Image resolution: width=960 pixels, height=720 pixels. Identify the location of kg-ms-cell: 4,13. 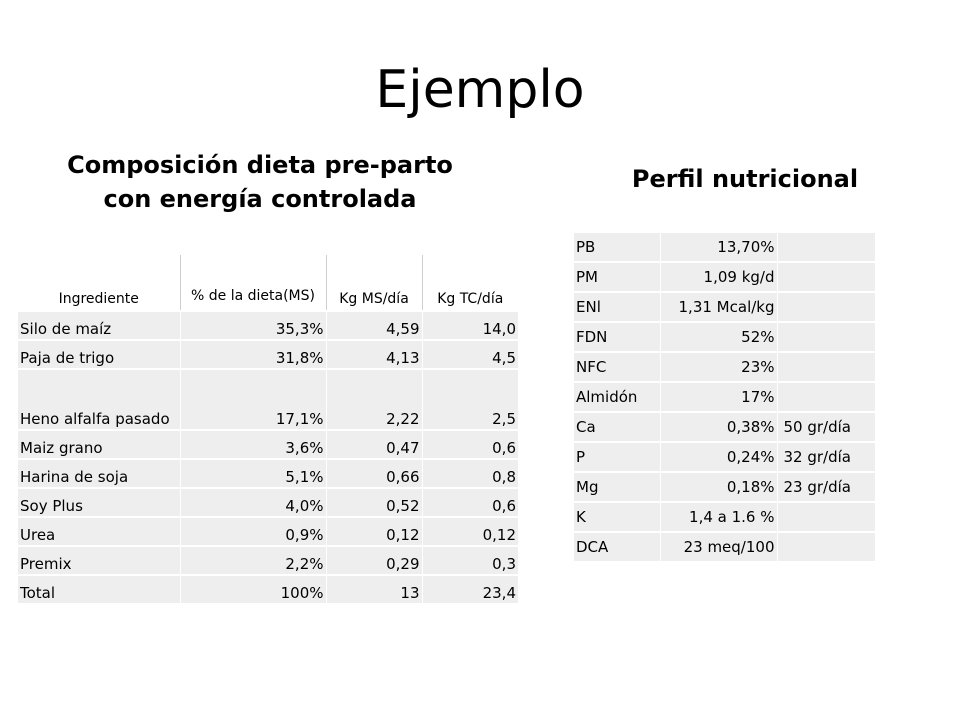
(373, 354).